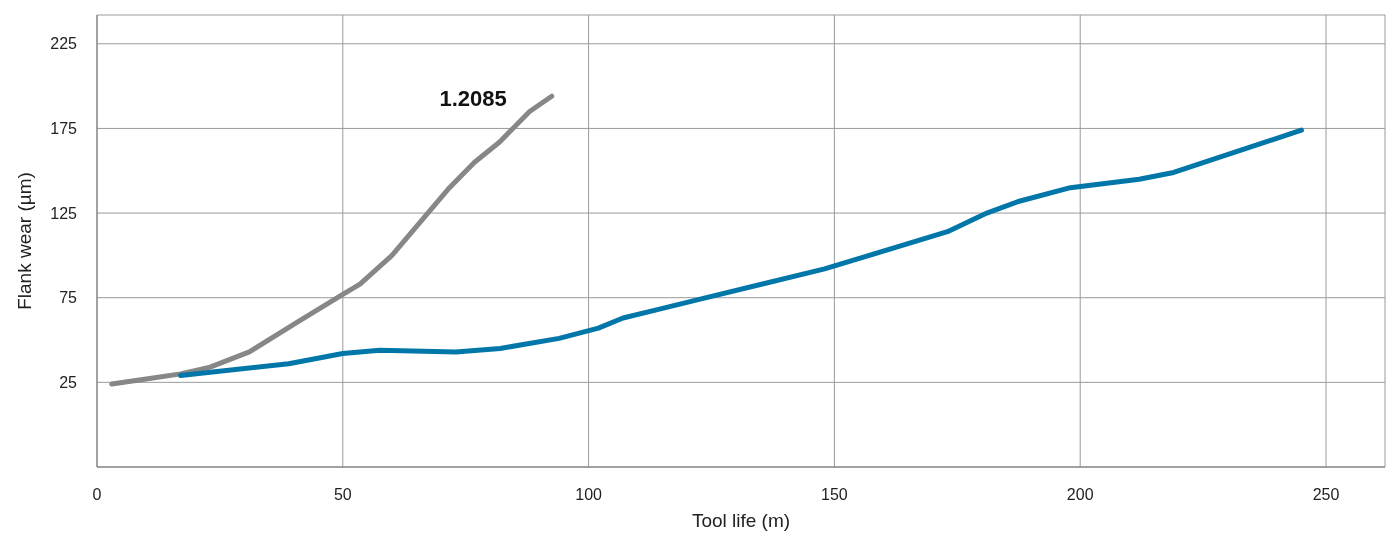 The image size is (1392, 541). Describe the element at coordinates (589, 495) in the screenshot. I see `x-tick-label: 100` at that location.